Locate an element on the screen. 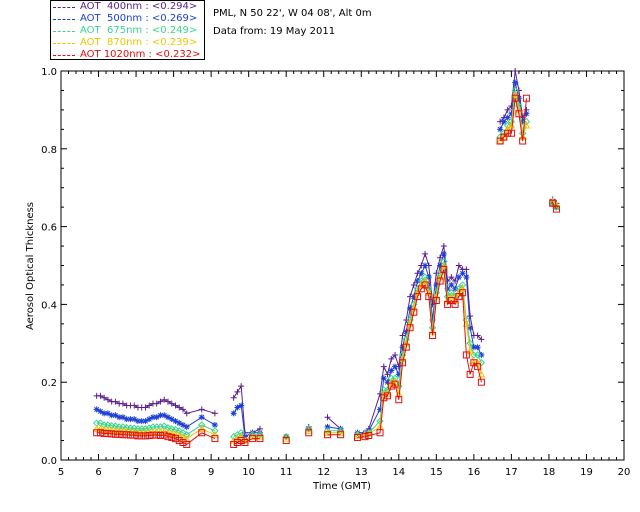  date-label: Data from: 19 May 2011 is located at coordinates (274, 31).